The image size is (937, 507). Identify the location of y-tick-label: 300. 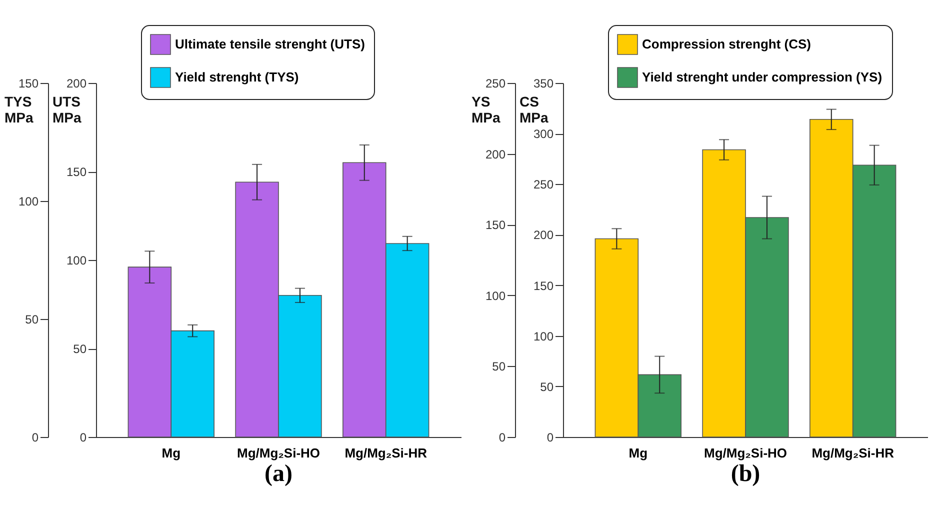
(543, 134).